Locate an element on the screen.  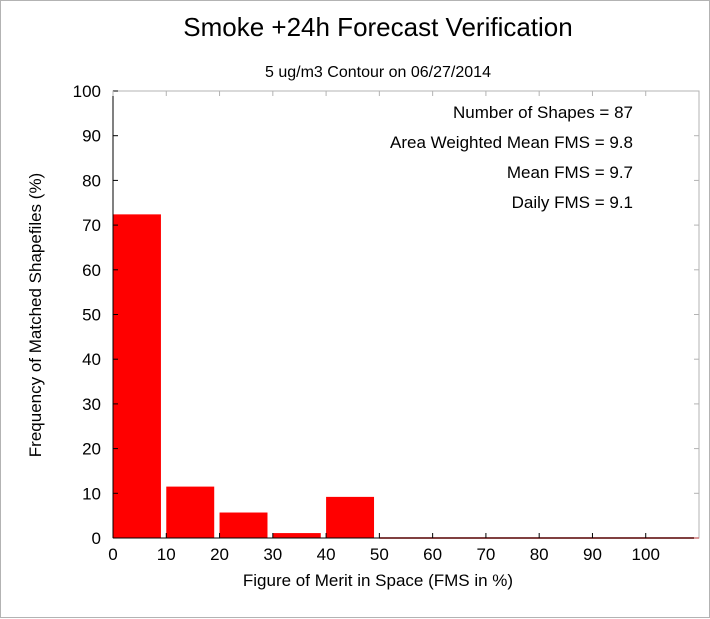
y-tick-label-90: 90 is located at coordinates (91, 136).